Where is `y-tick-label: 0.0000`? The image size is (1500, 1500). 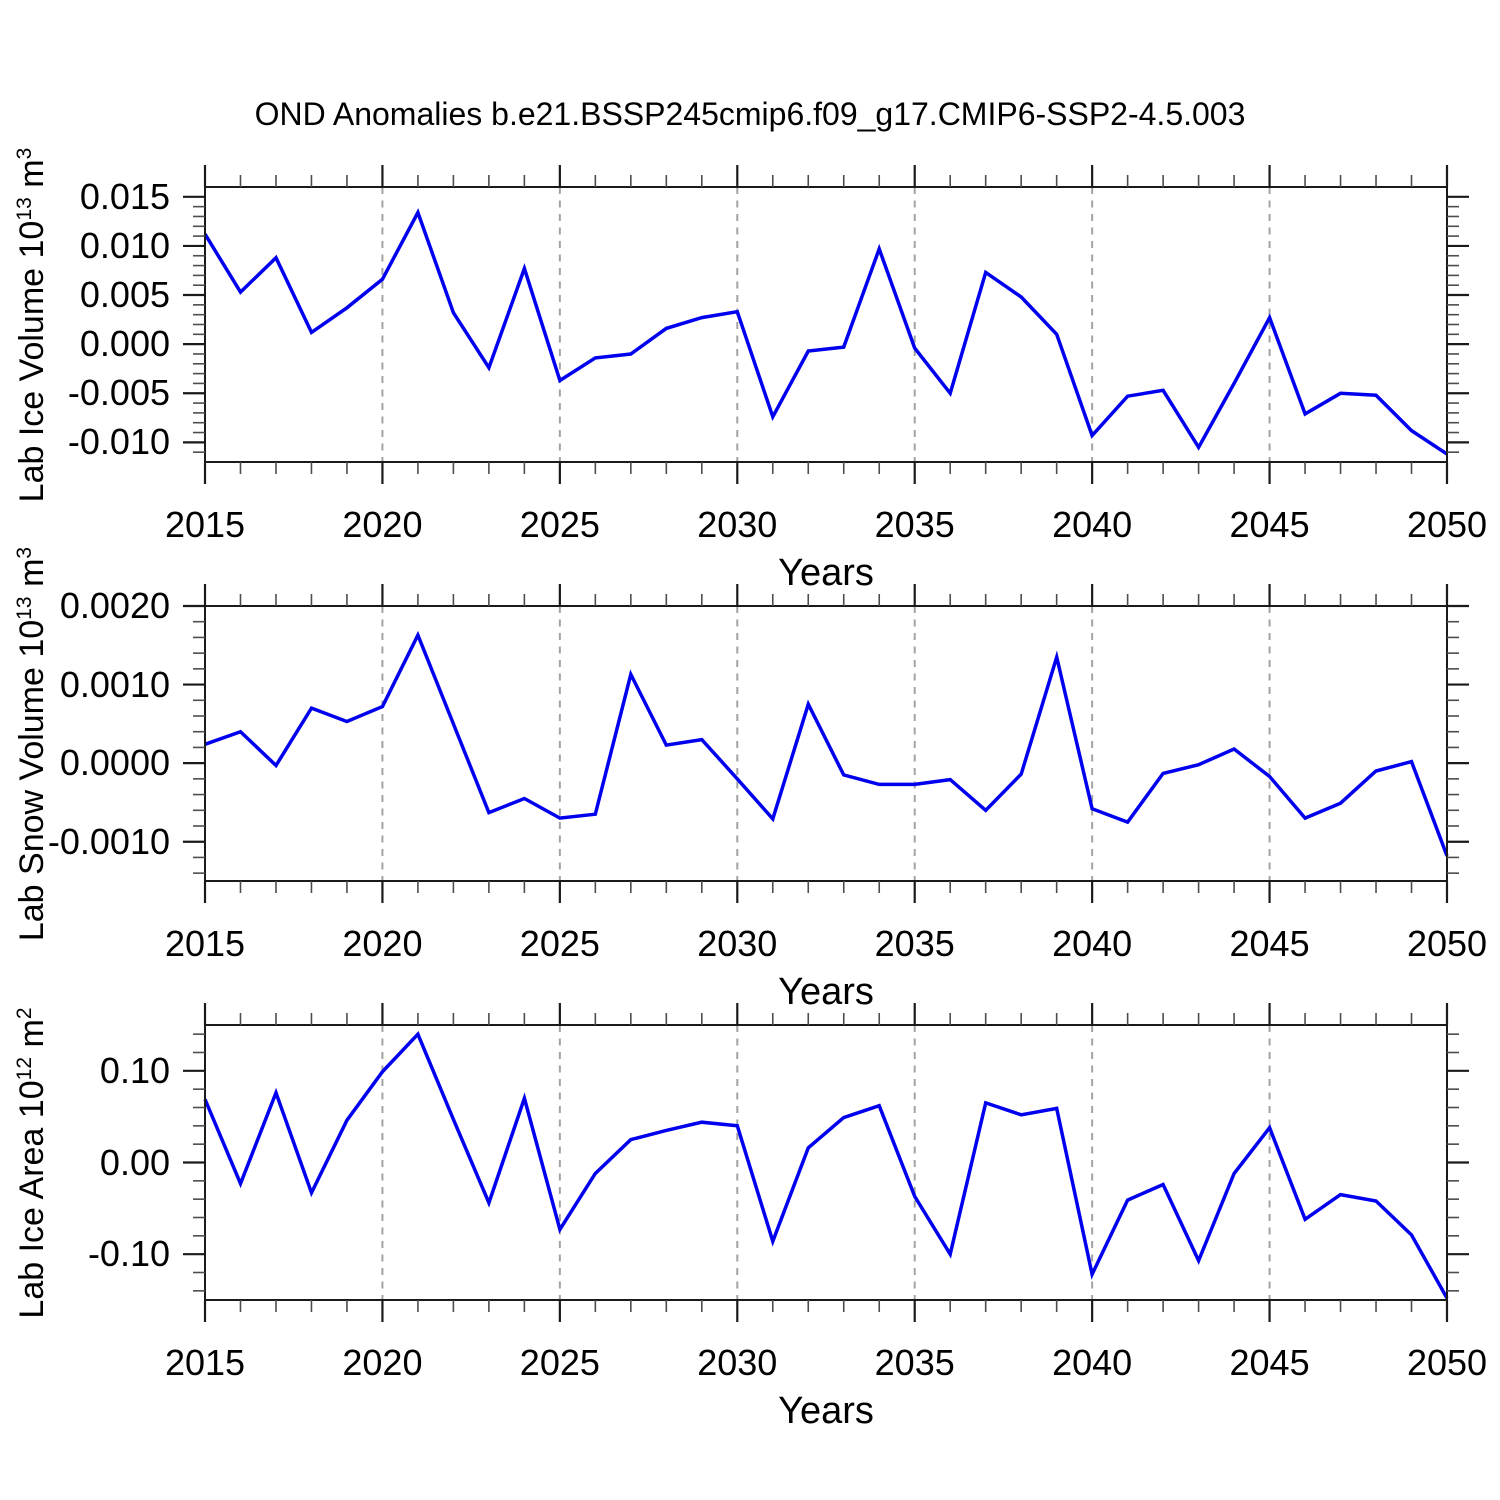 y-tick-label: 0.0000 is located at coordinates (114, 763).